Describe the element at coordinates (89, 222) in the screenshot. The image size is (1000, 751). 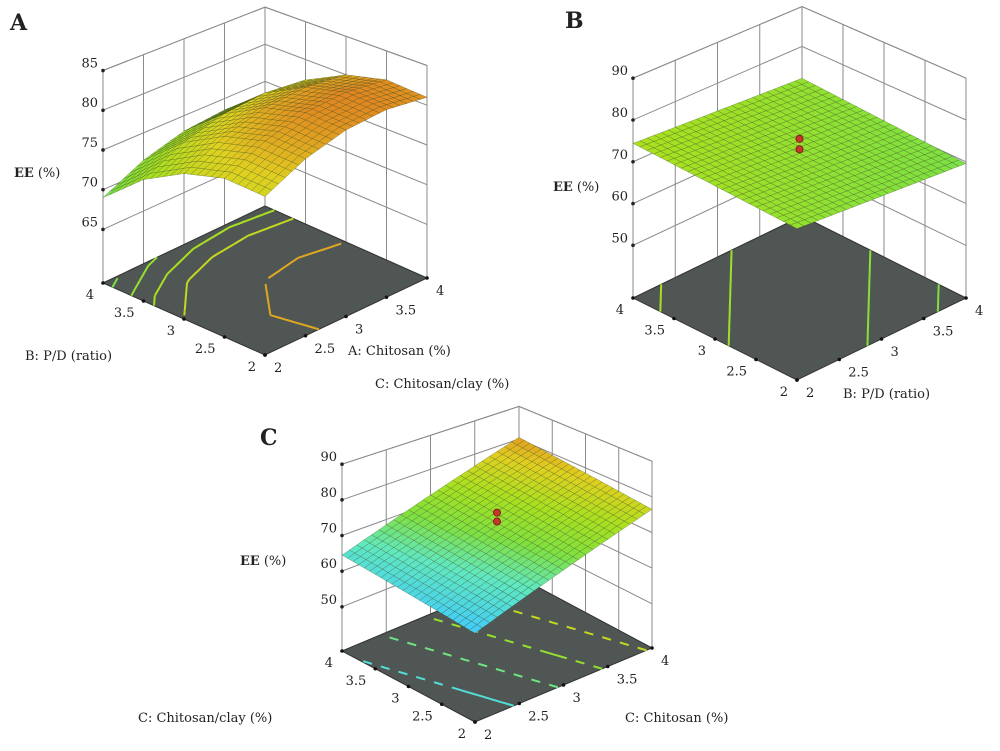
I see `z-tick-label: 65` at that location.